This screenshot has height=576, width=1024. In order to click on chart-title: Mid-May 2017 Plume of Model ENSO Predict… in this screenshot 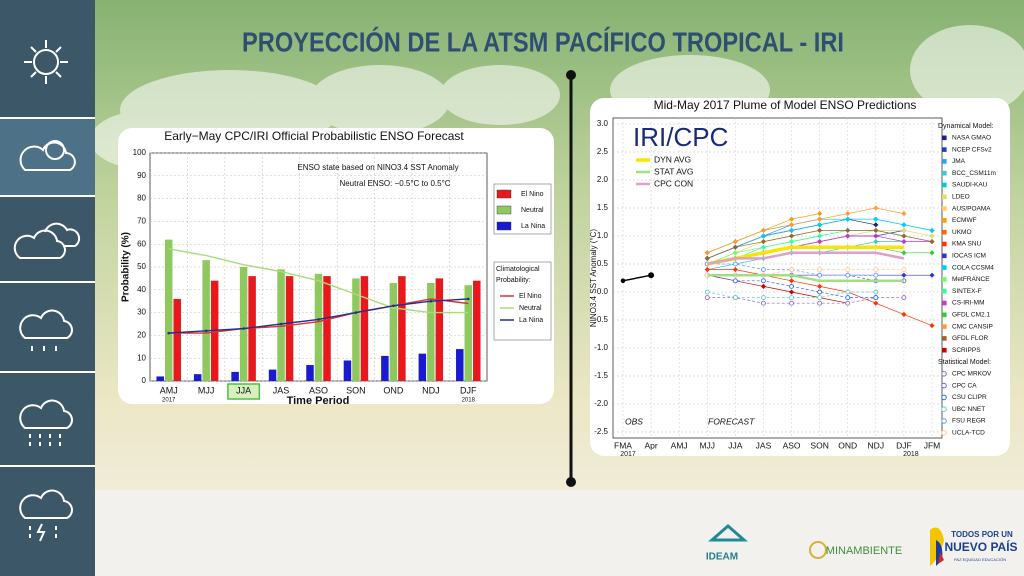, I will do `click(785, 105)`.